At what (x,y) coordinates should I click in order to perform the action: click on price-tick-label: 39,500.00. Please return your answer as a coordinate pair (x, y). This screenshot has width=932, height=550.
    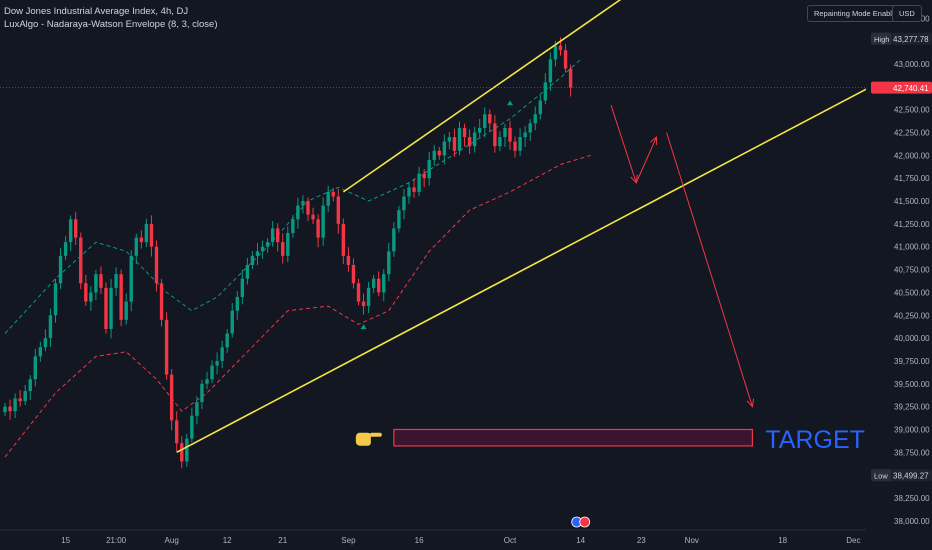
    Looking at the image, I should click on (912, 384).